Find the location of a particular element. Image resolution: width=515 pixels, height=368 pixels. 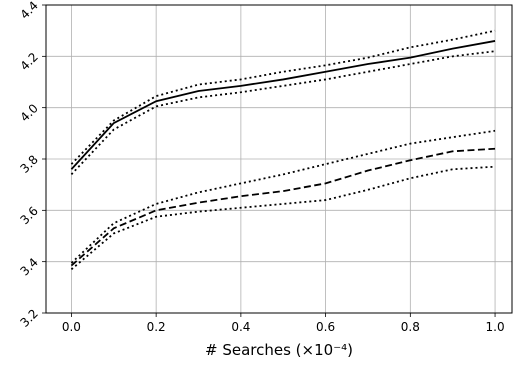

y-tick-label: 3.6 is located at coordinates (28, 215).